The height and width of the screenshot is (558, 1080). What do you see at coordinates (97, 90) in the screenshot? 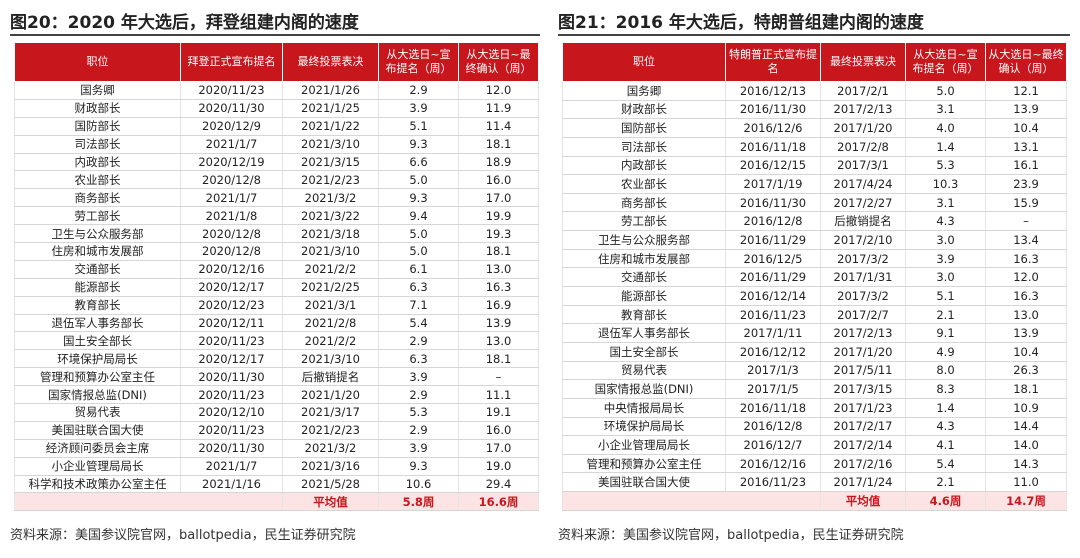
I see `table-cell: 国务卿` at bounding box center [97, 90].